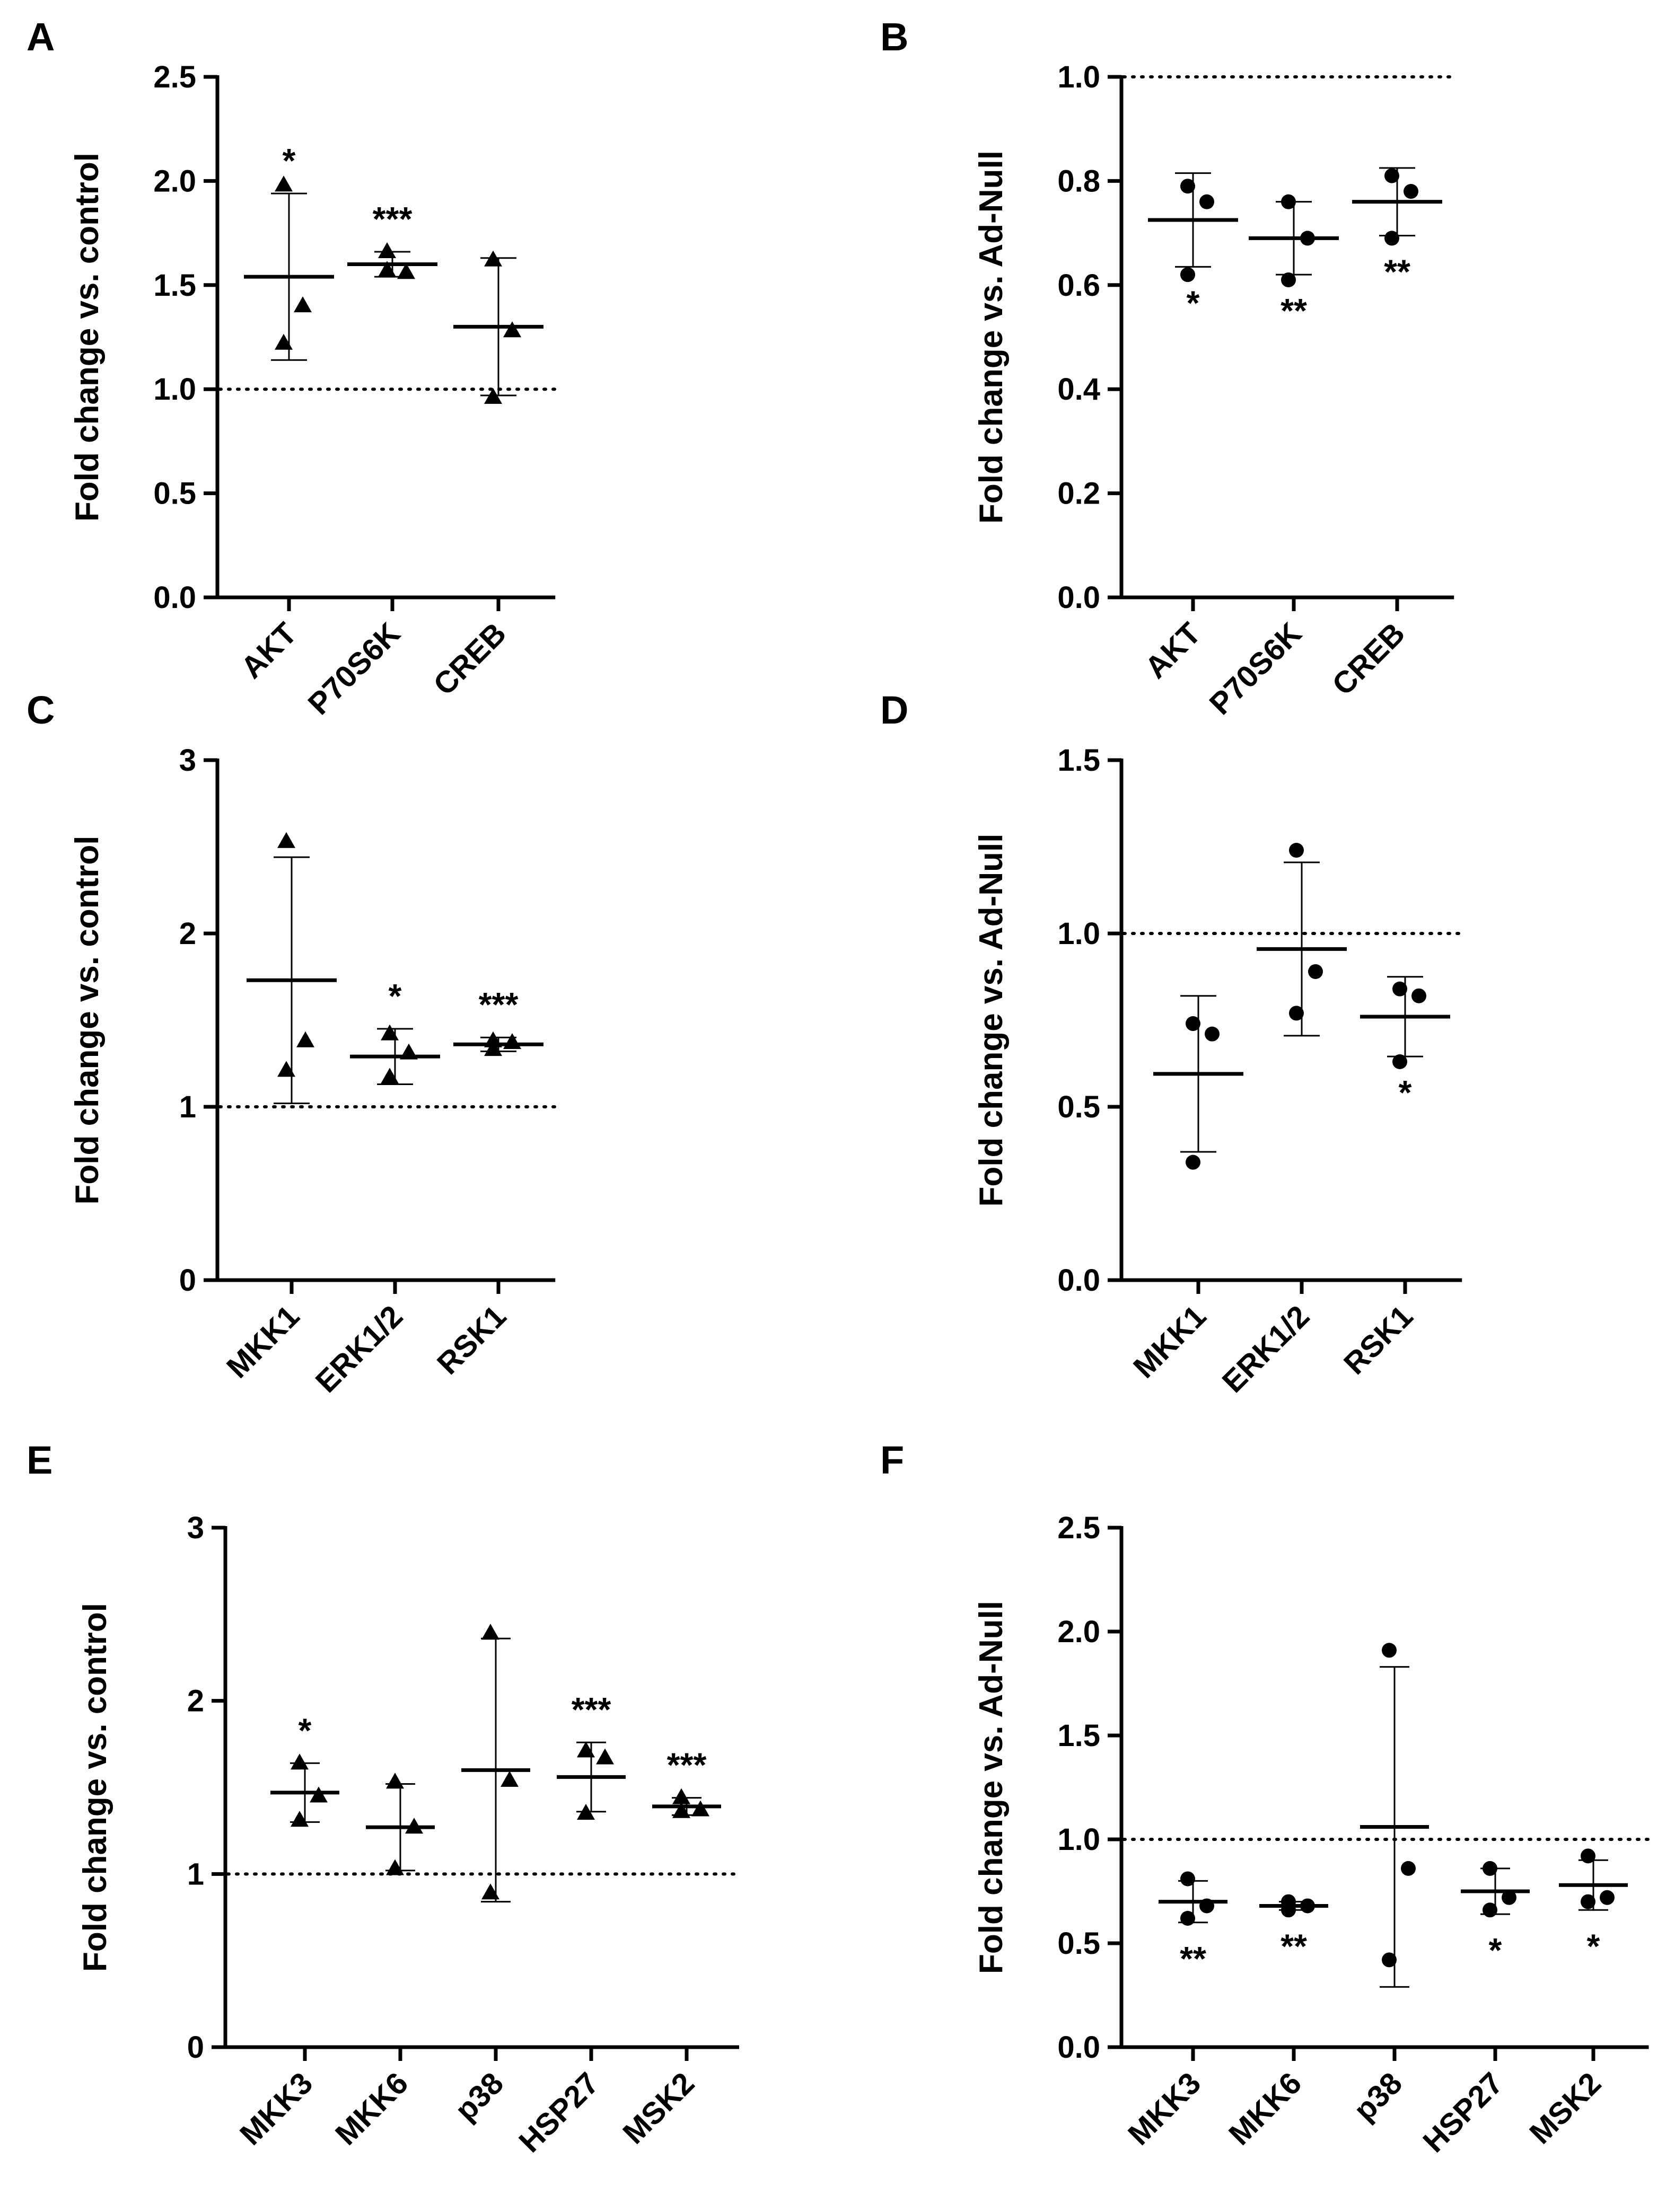 The image size is (1675, 2212). Describe the element at coordinates (1078, 181) in the screenshot. I see `y-tick-label: 0.8` at that location.